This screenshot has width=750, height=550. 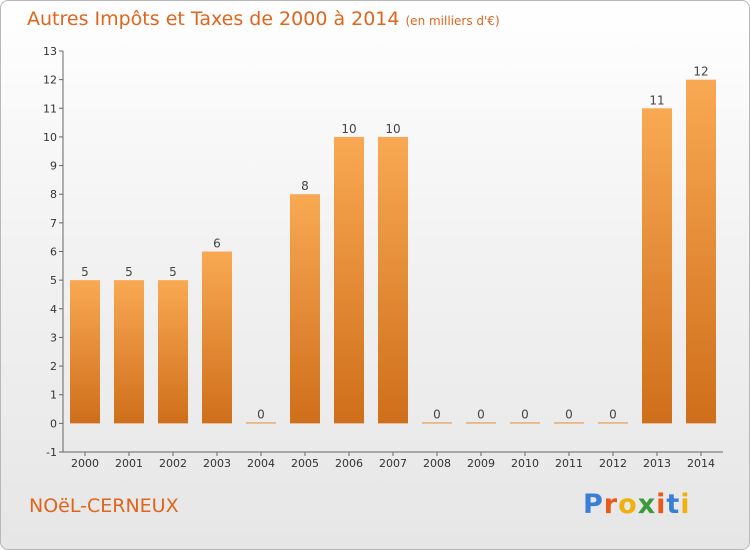 What do you see at coordinates (53, 423) in the screenshot?
I see `y-tick-label: 0` at bounding box center [53, 423].